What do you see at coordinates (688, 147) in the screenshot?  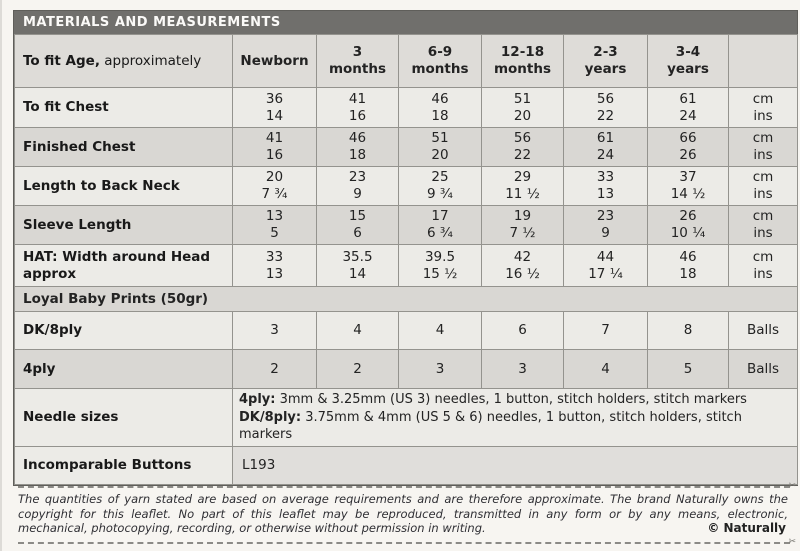 I see `value-cell: 66 26` at bounding box center [688, 147].